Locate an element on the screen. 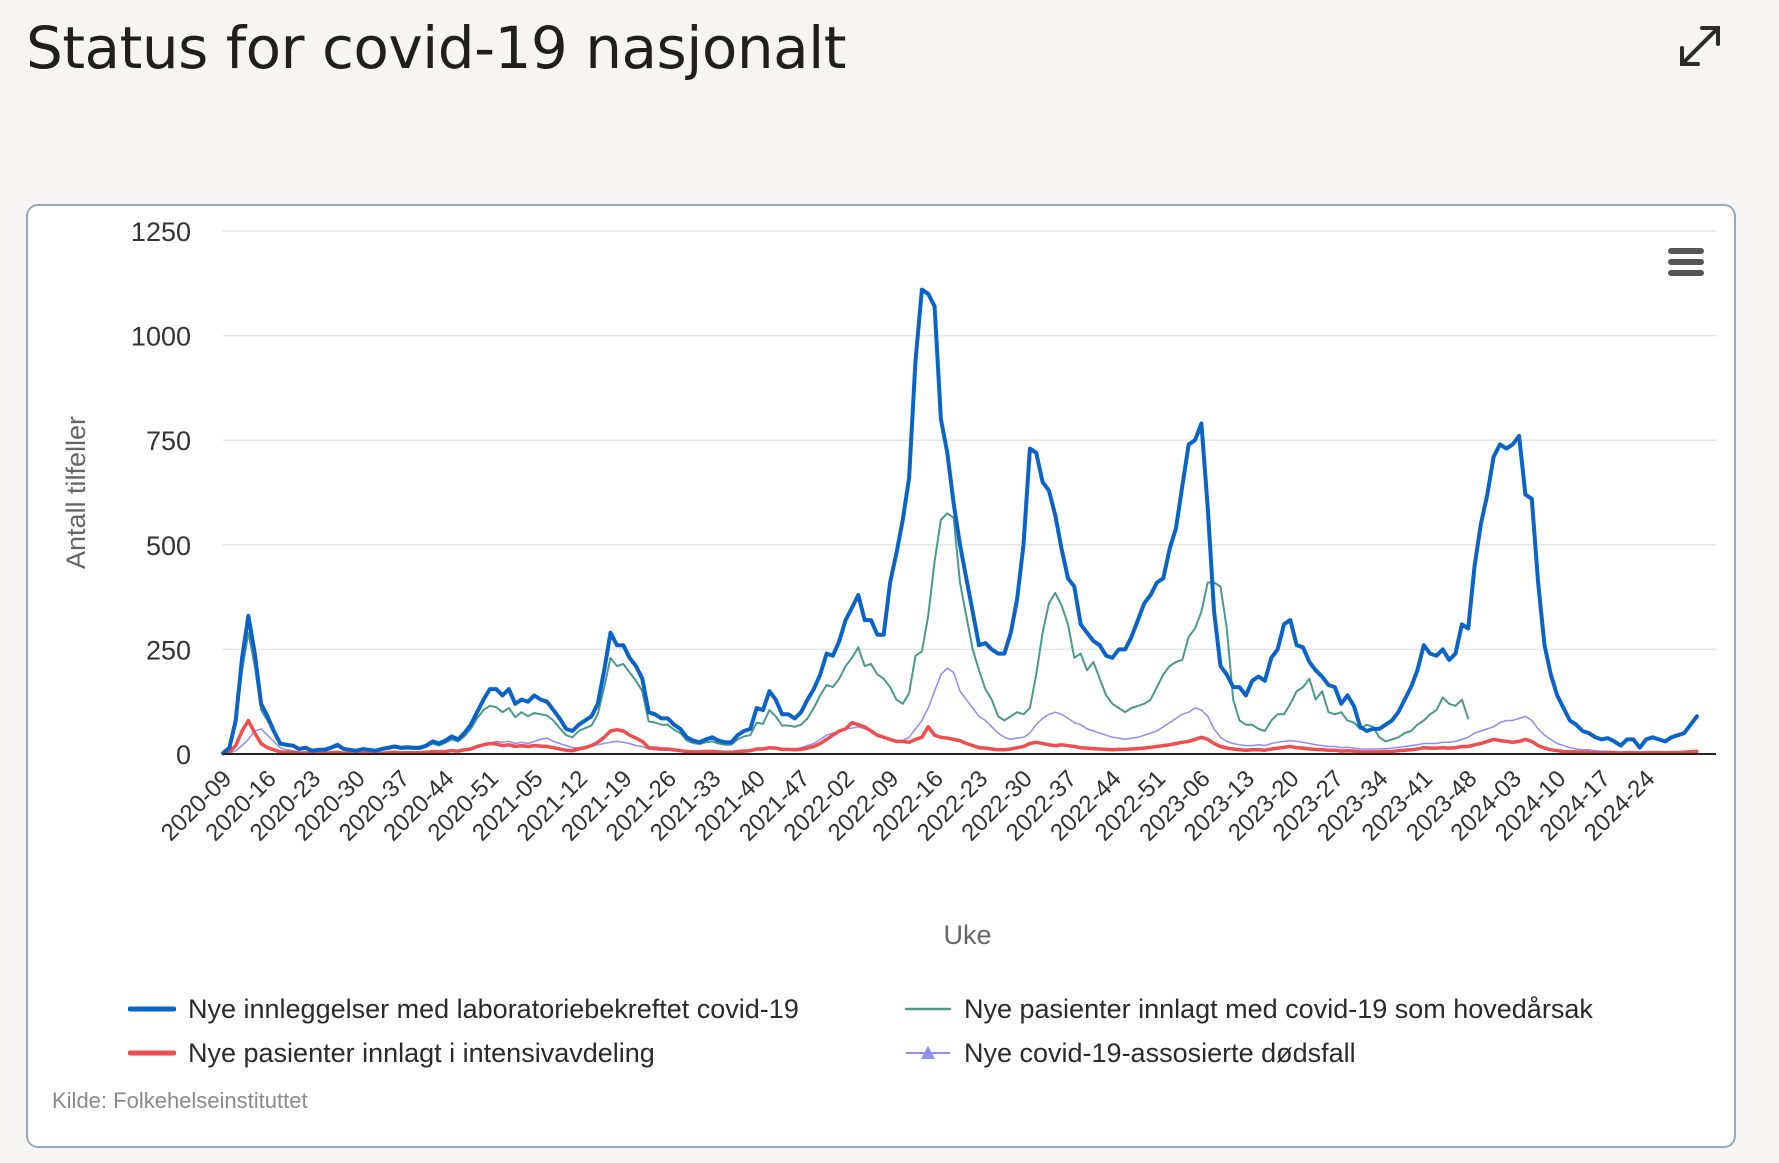  legend-line-red is located at coordinates (152, 1053).